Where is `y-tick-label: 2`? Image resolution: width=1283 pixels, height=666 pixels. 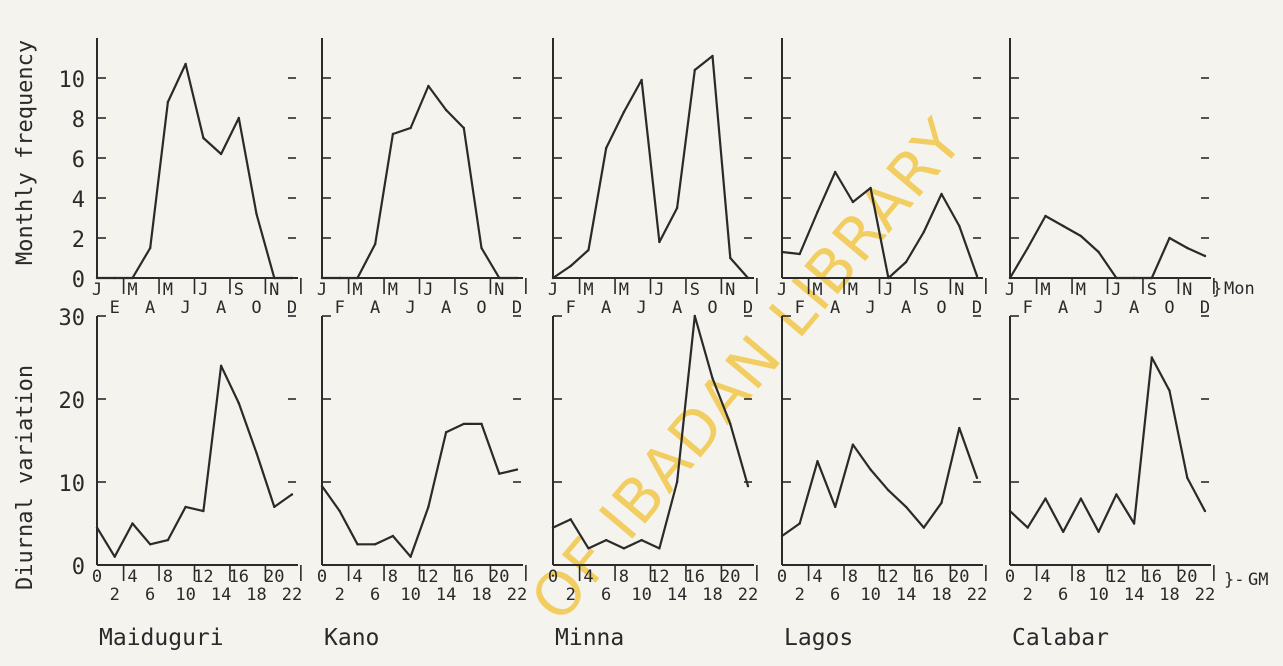 y-tick-label: 2 is located at coordinates (78, 240).